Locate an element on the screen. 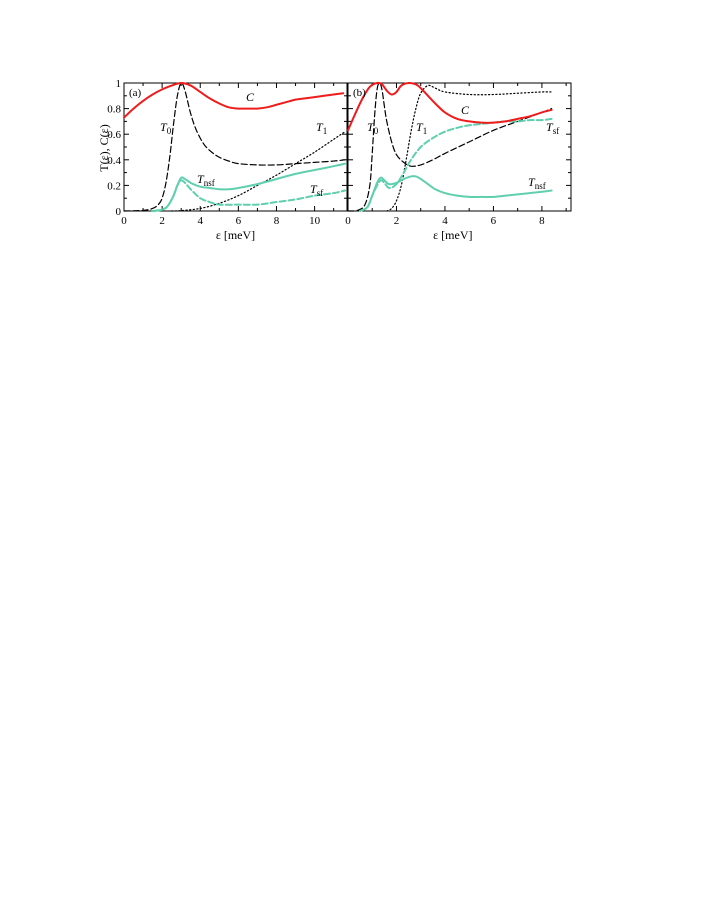 The image size is (708, 917). panel-a-x-axis-title: ε [meV] is located at coordinates (235, 235).